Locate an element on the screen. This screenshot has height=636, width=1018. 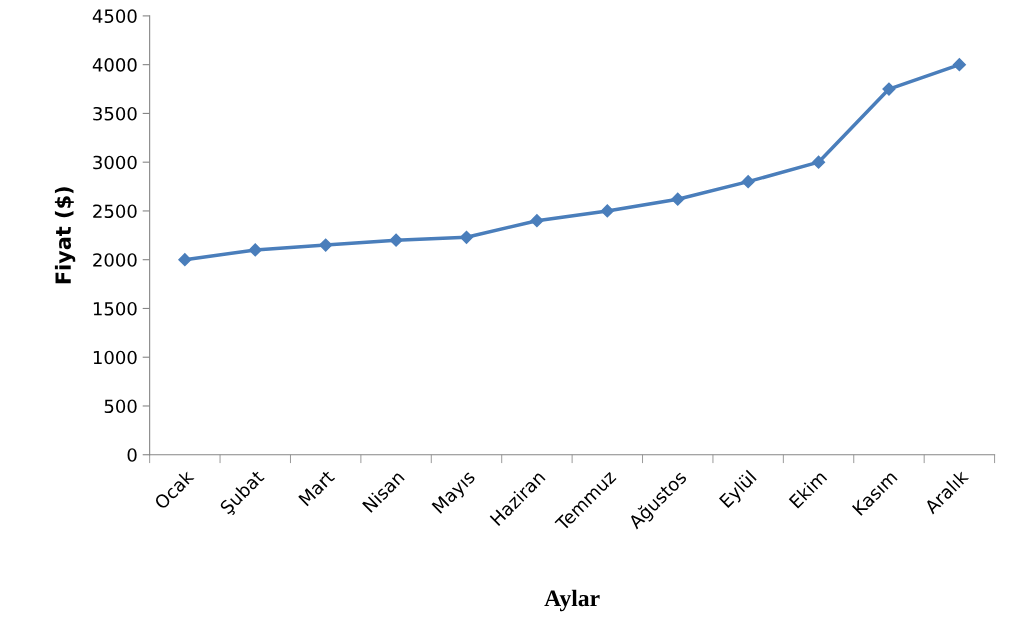
y-tick-label: 0 is located at coordinates (132, 455).